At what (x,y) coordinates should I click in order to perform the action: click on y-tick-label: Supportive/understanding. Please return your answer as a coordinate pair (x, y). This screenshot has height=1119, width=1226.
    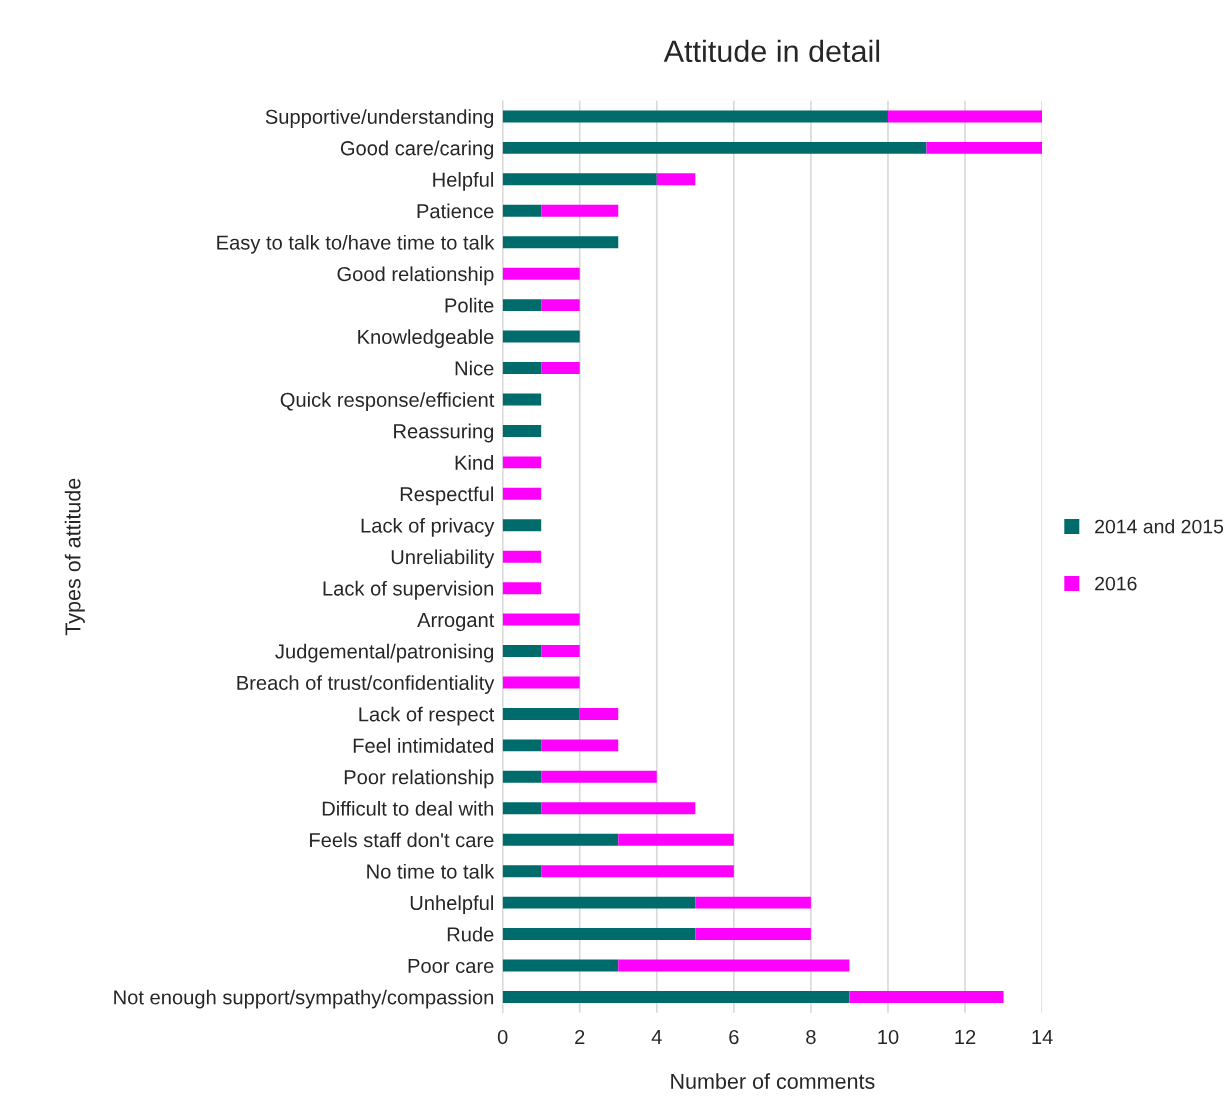
    Looking at the image, I should click on (379, 118).